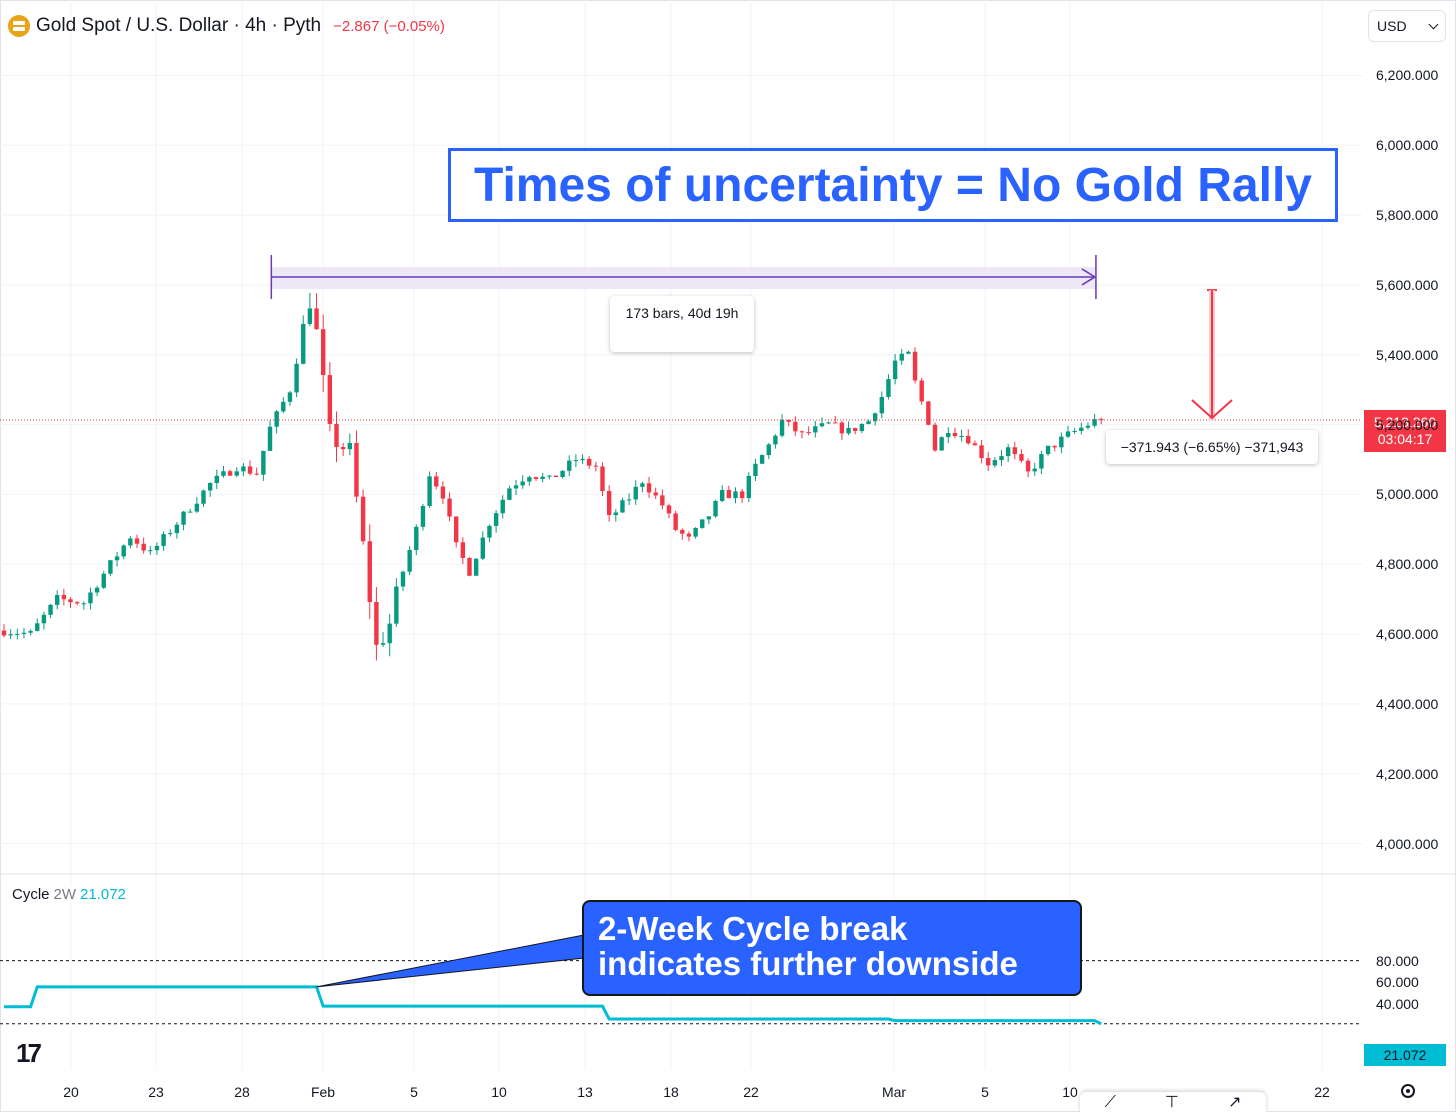  What do you see at coordinates (1407, 634) in the screenshot?
I see `price-tick-label: 4,600.000` at bounding box center [1407, 634].